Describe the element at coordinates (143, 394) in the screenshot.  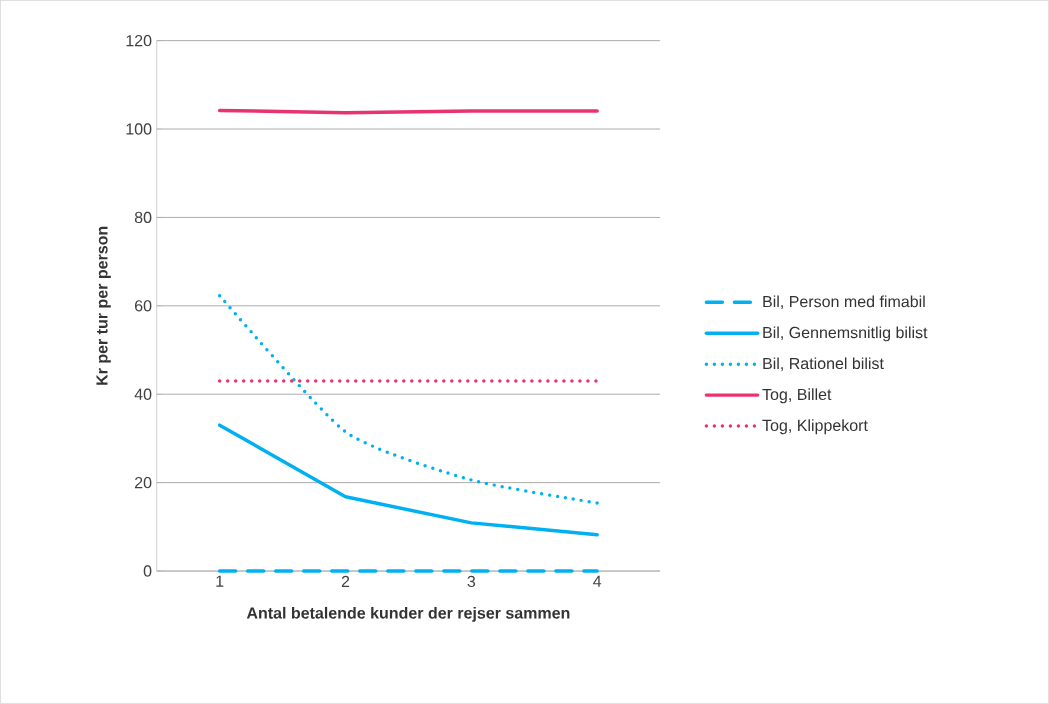
I see `y-tick-label: 40` at that location.